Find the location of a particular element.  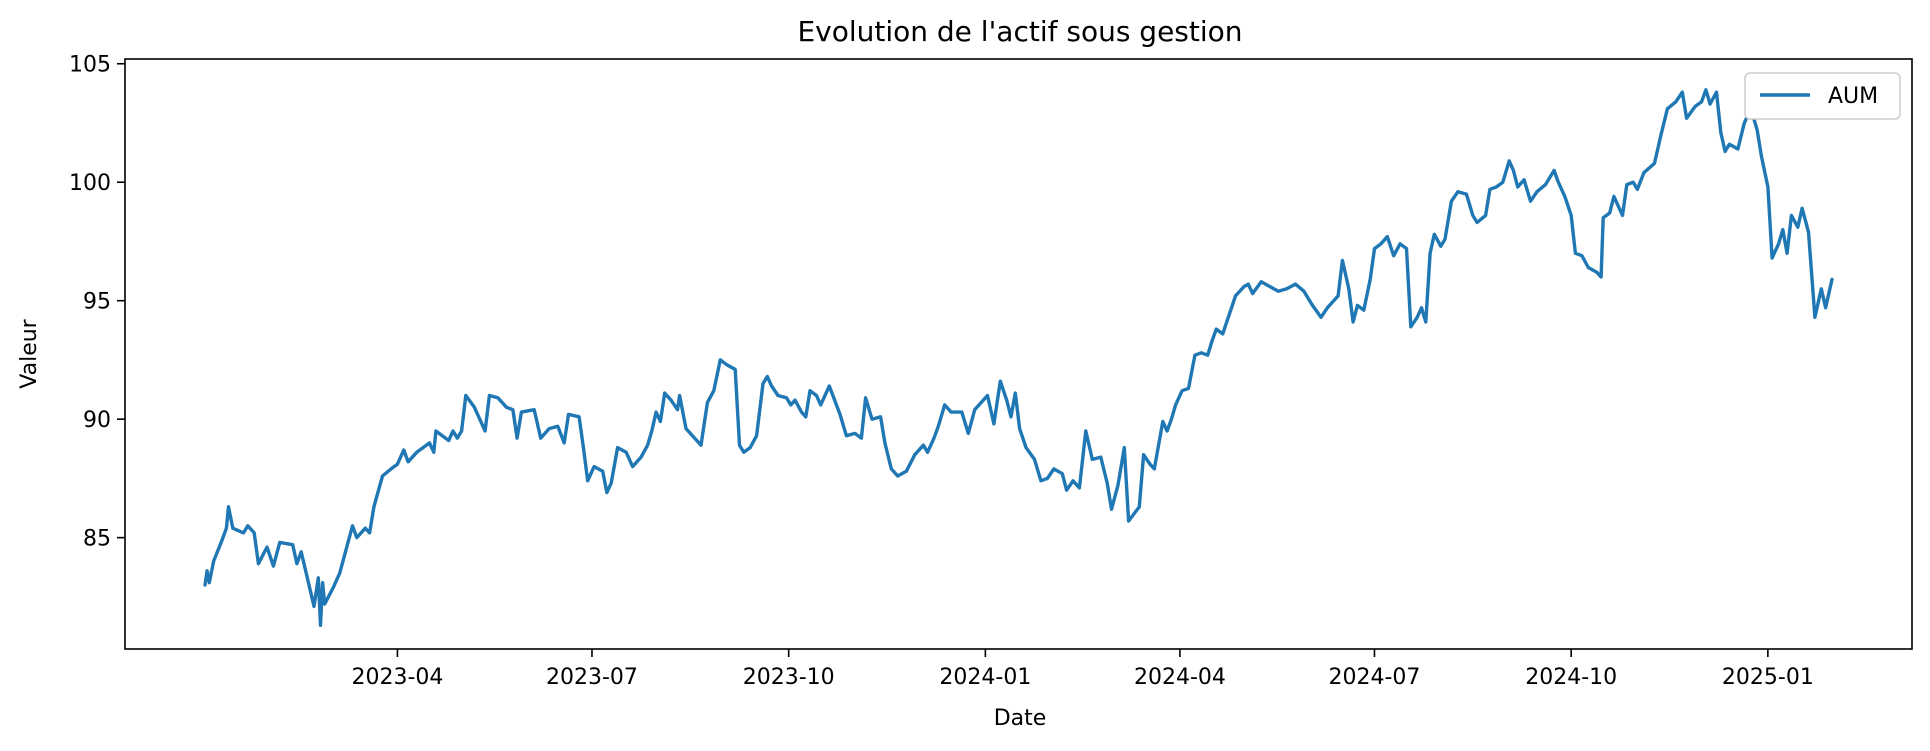

y-axis-ticks: 85 90 95 100 105 is located at coordinates (97, 302).